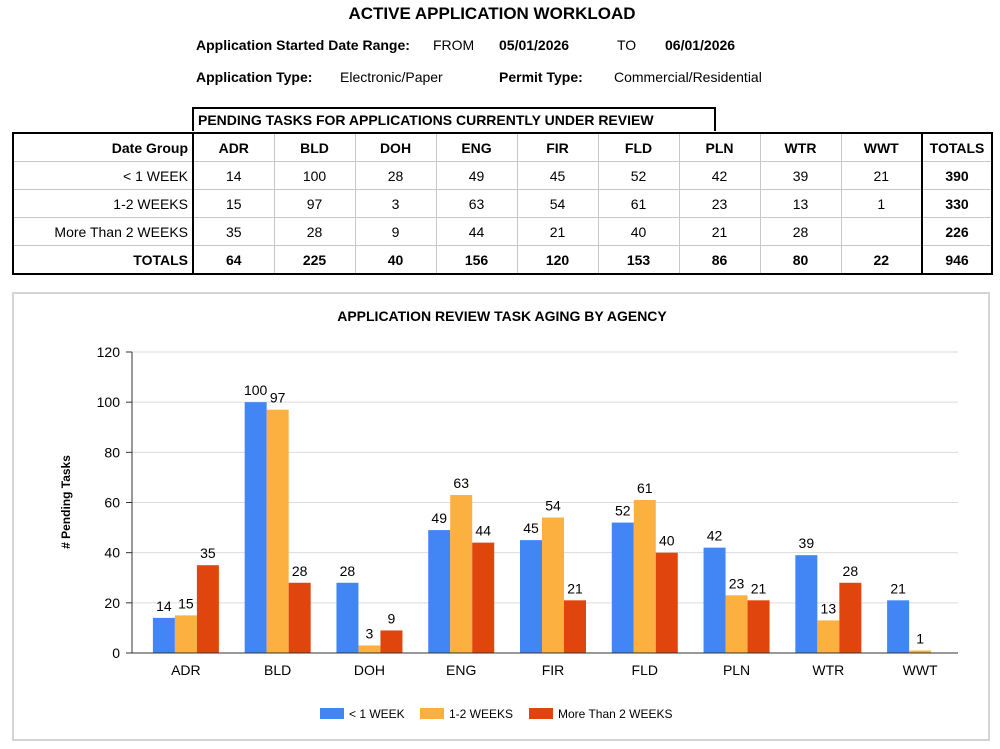 The width and height of the screenshot is (1000, 749). Describe the element at coordinates (369, 670) in the screenshot. I see `x-tick-label: DOH` at that location.